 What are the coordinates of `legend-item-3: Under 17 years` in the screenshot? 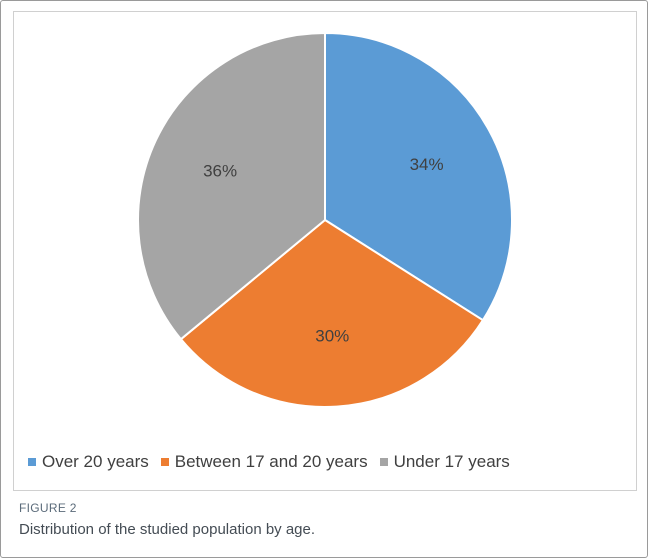 It's located at (444, 462).